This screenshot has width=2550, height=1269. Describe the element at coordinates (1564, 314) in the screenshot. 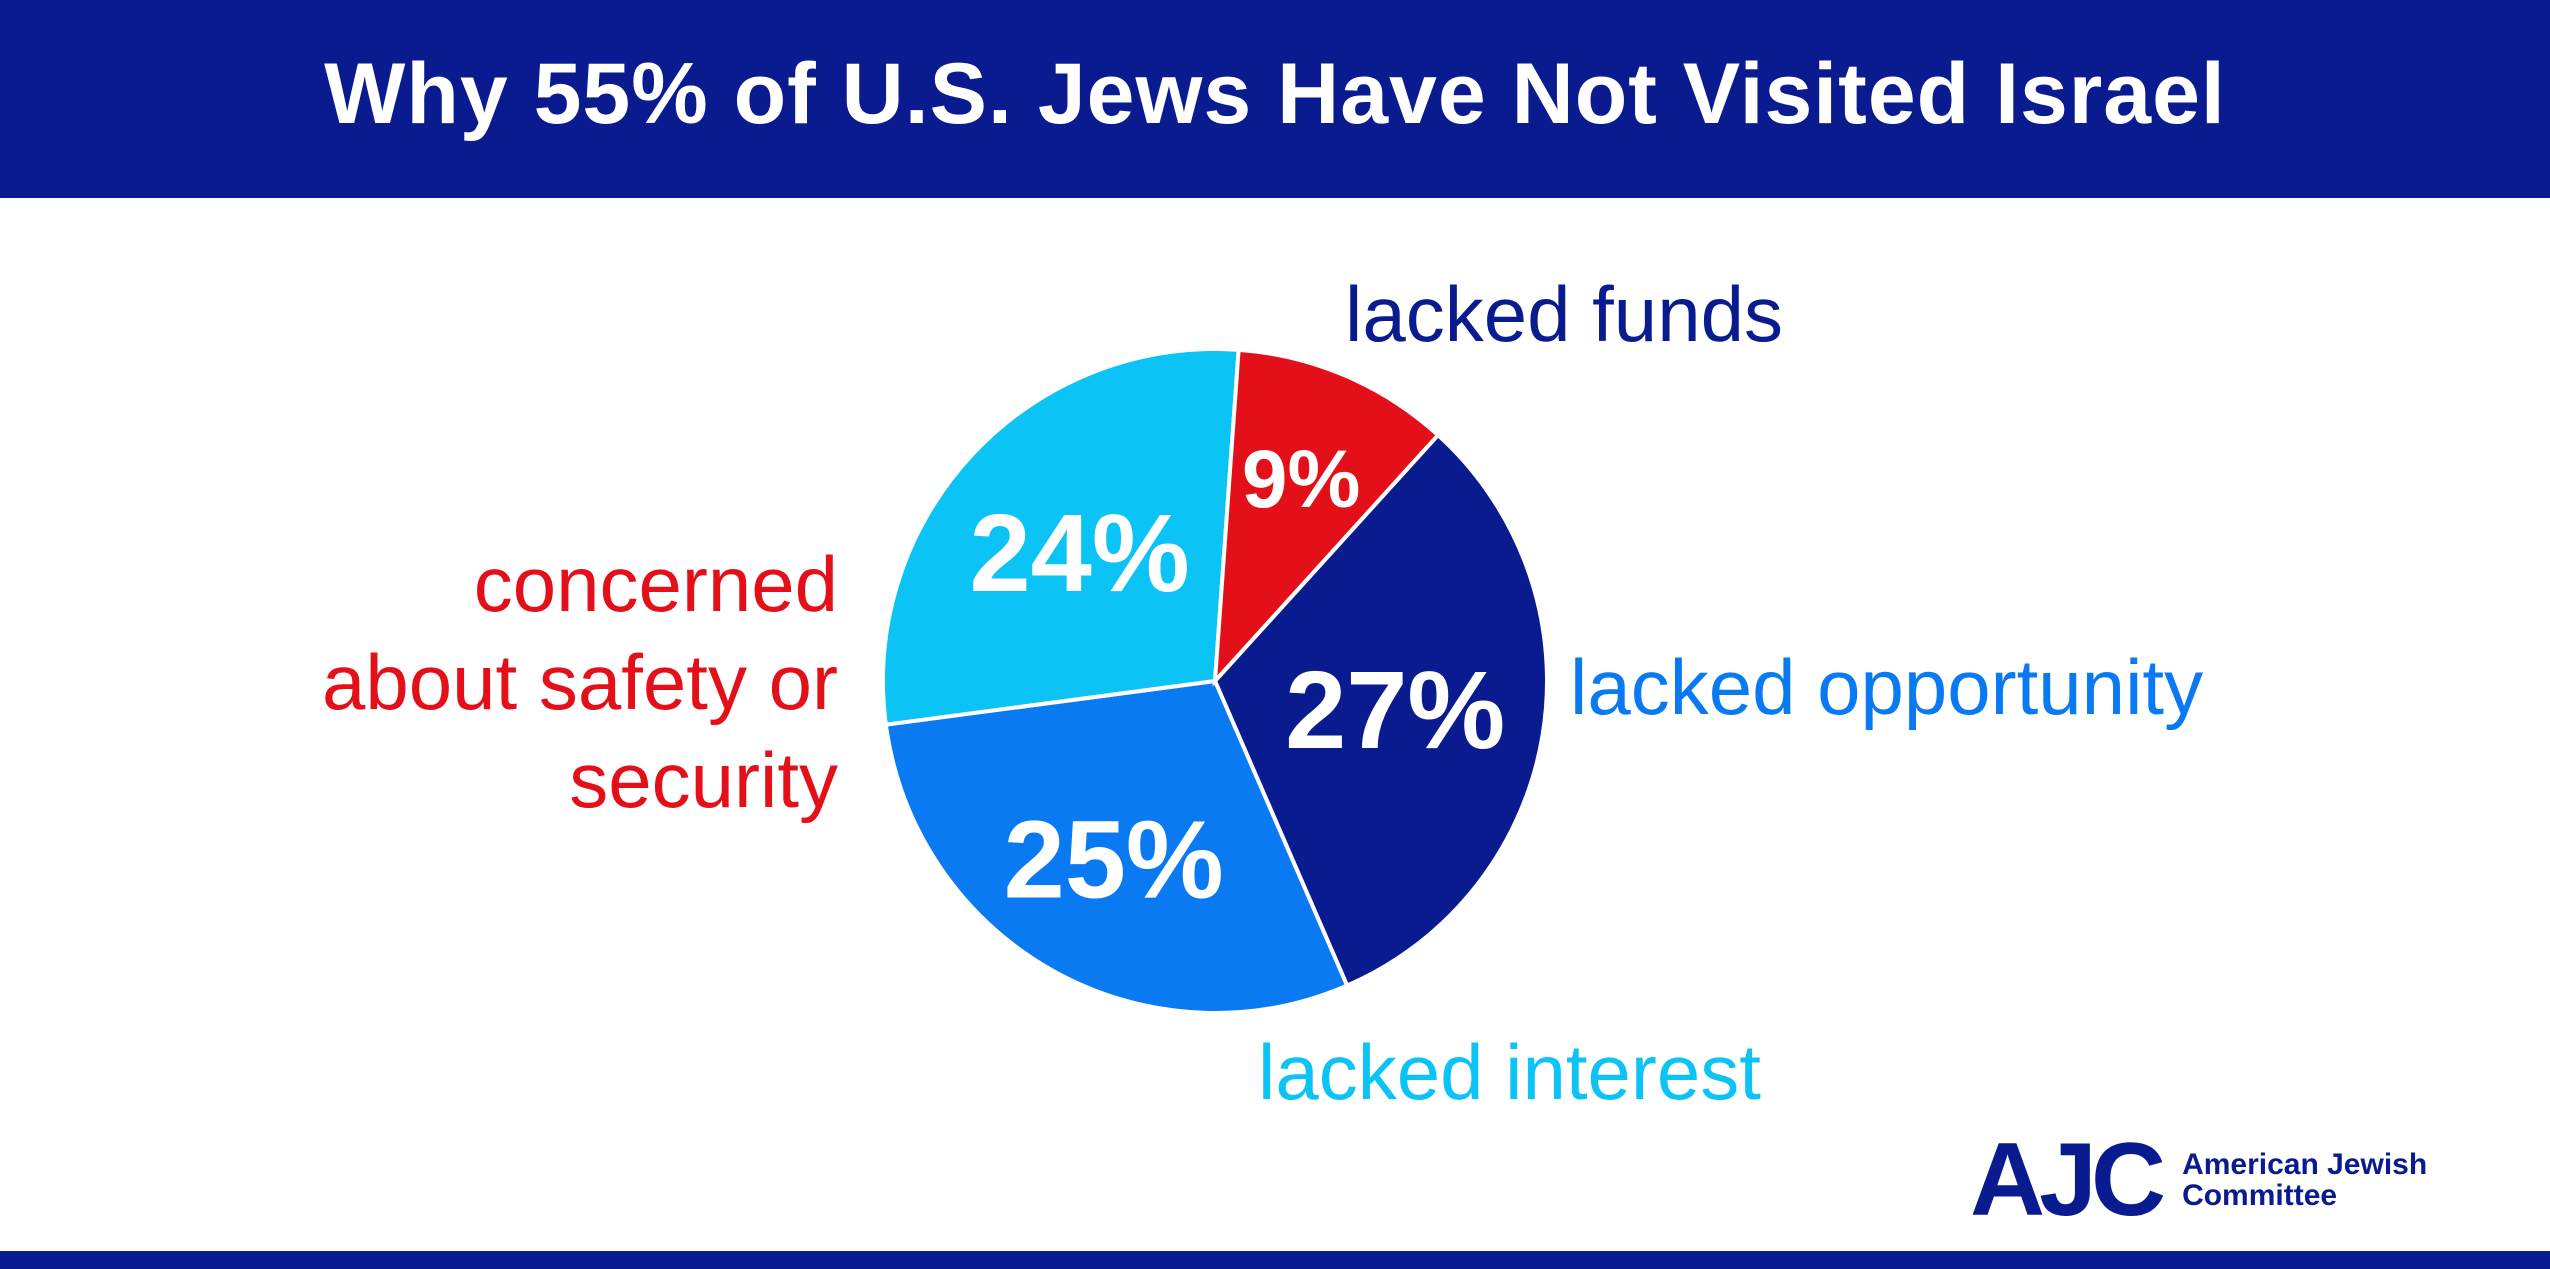

I see `category-label-lacked-funds: lacked funds` at that location.